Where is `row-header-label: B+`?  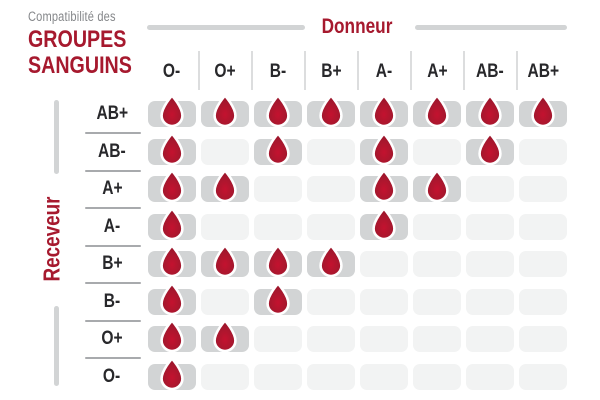 row-header-label: B+ is located at coordinates (112, 263).